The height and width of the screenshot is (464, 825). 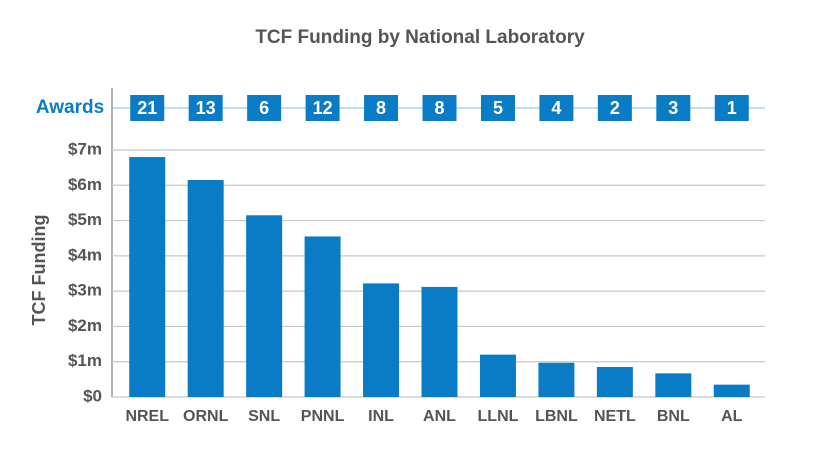 I want to click on awards-label: Awards, so click(x=70, y=107).